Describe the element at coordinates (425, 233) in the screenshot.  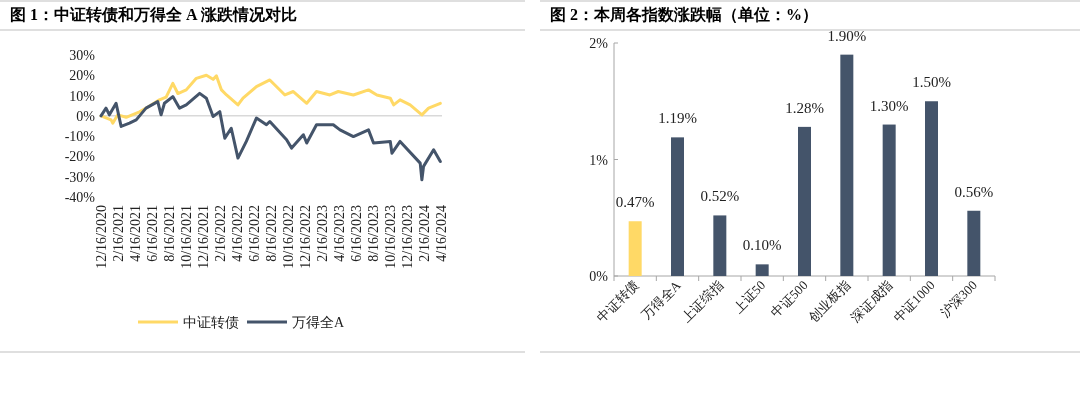
I see `x-tick-label: 2/16/2024` at that location.